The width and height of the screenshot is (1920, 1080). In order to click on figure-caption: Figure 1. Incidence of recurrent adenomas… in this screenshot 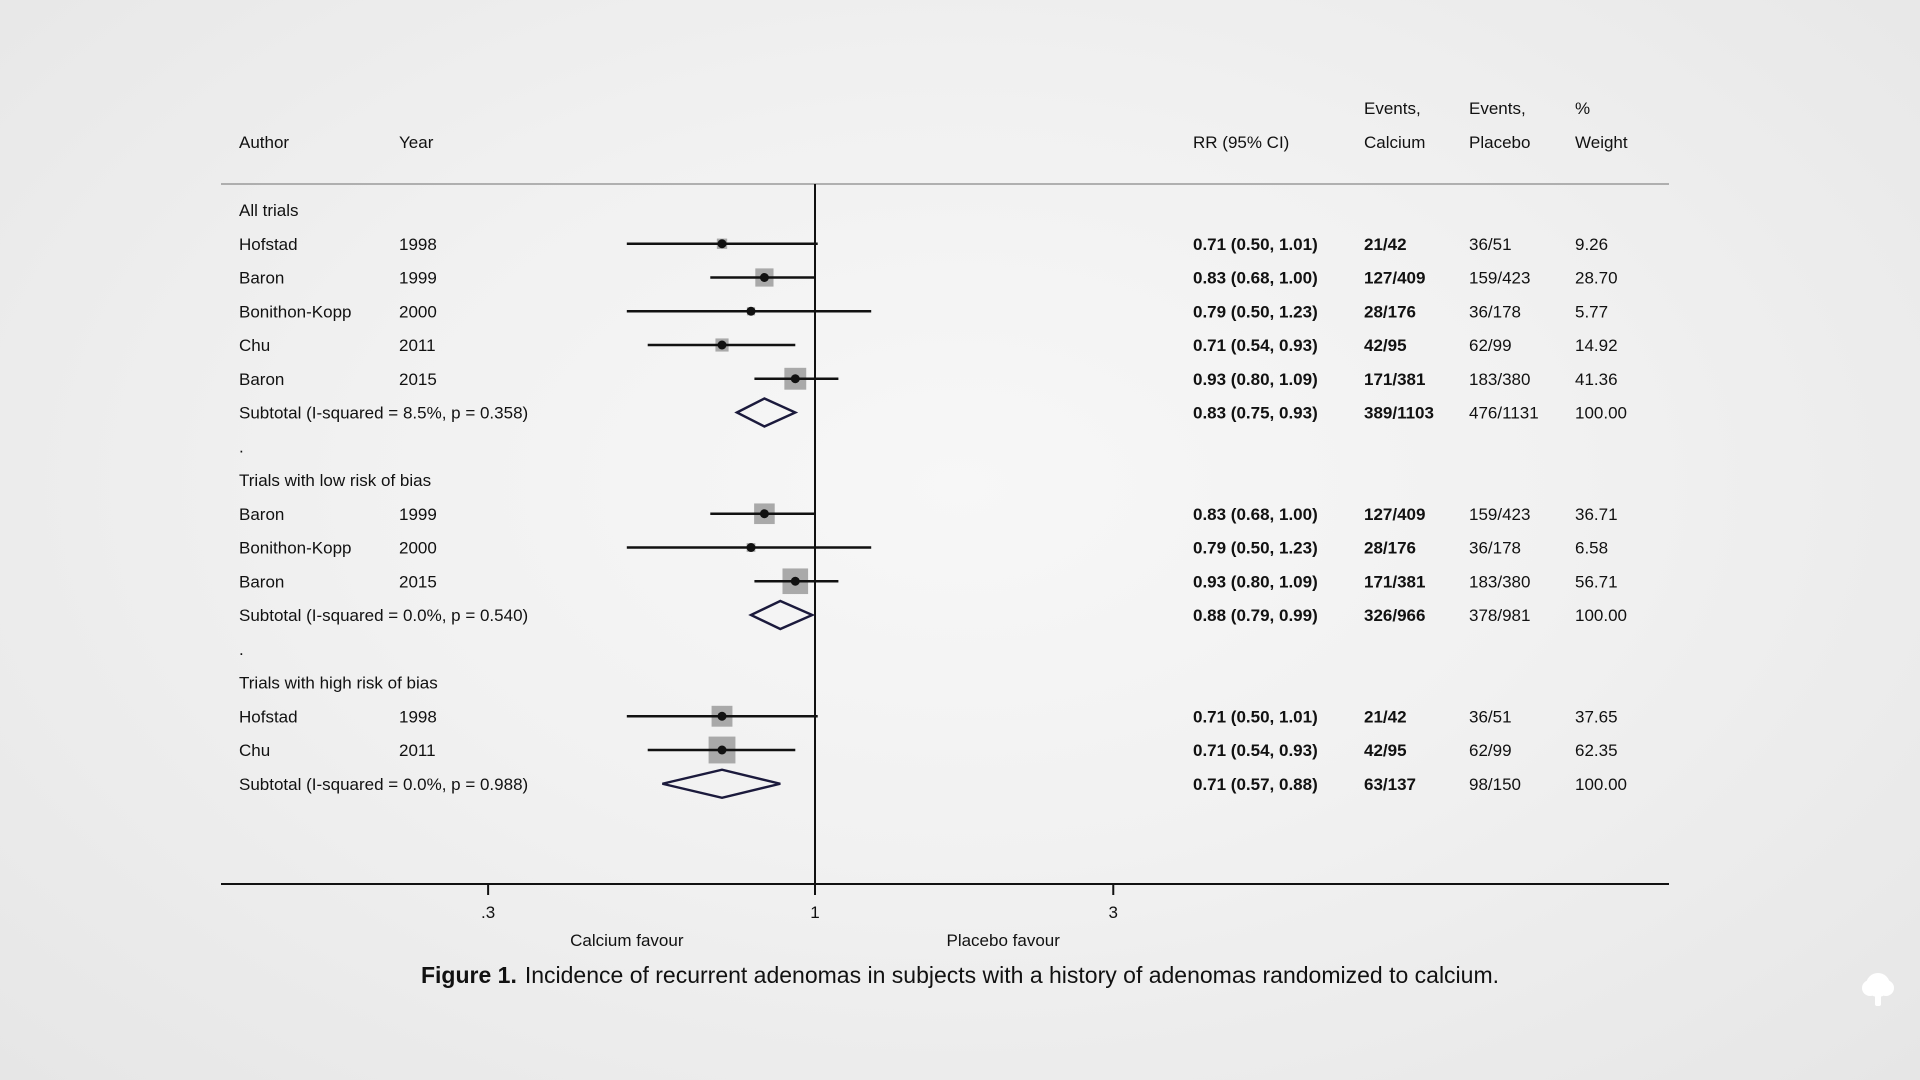, I will do `click(960, 975)`.